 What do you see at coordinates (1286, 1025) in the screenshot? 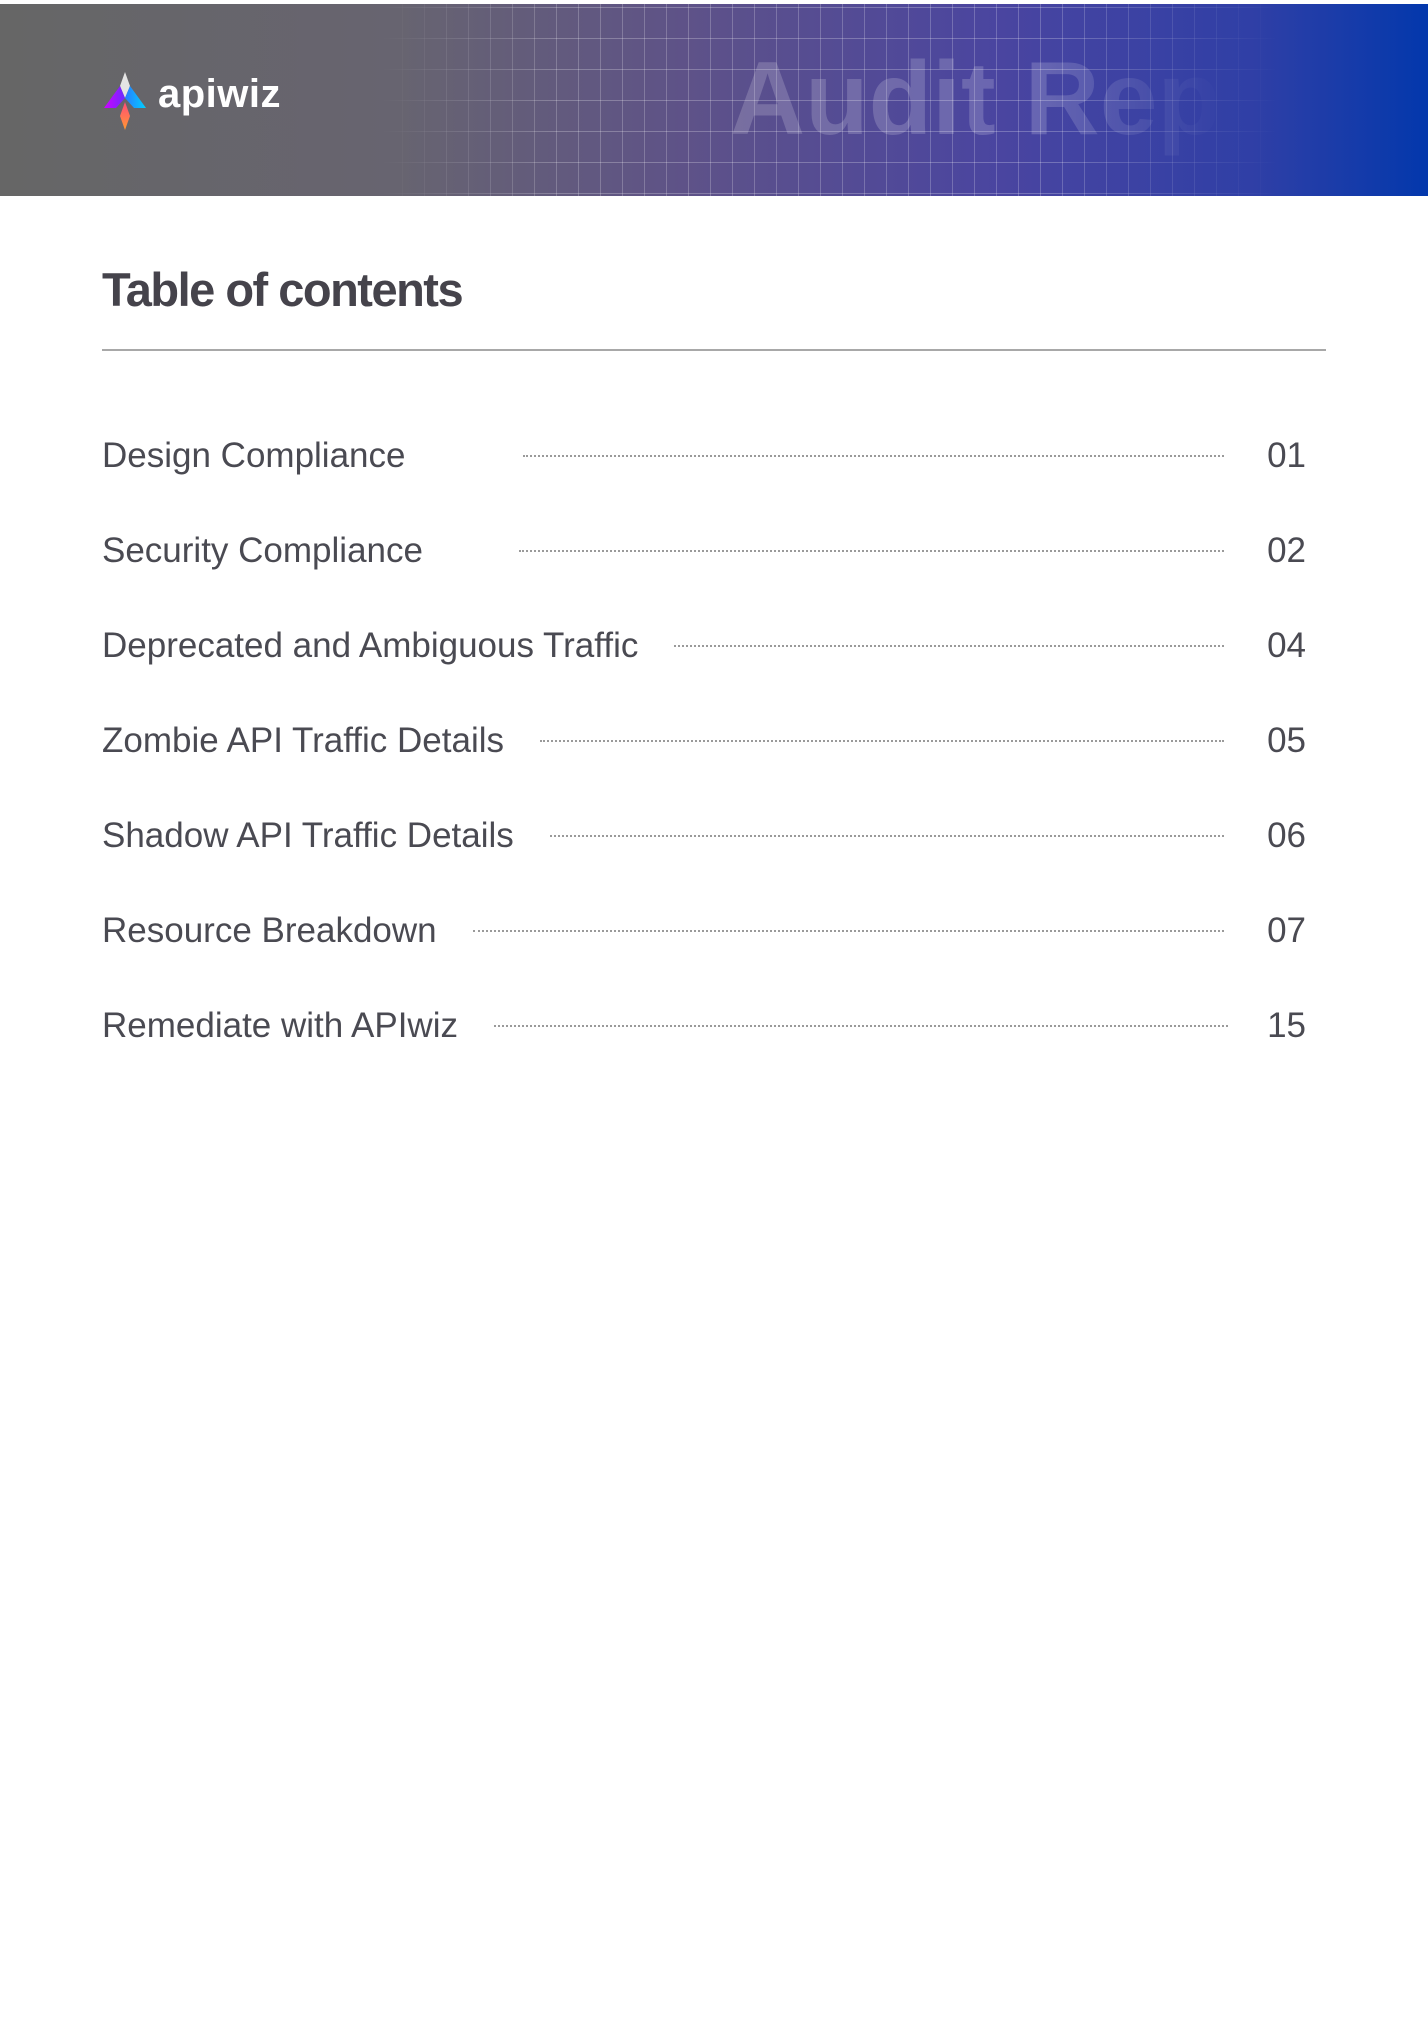
I see `toc-entry-page: 15` at bounding box center [1286, 1025].